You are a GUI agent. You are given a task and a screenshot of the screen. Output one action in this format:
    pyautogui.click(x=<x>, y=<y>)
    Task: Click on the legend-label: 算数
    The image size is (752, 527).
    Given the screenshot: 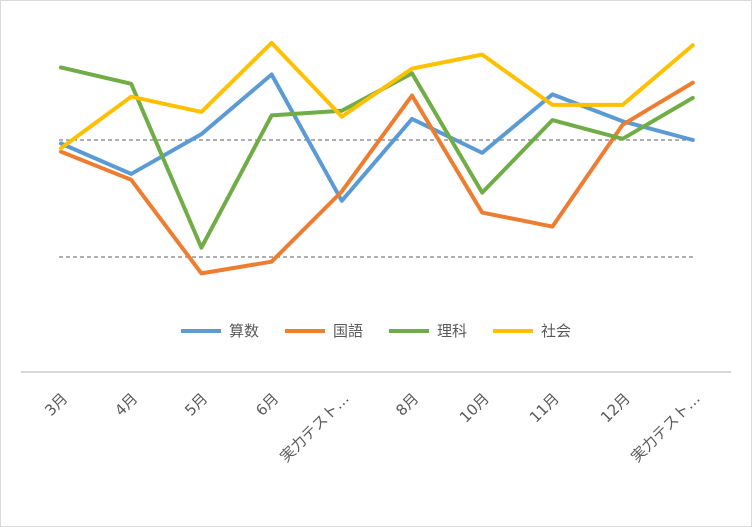 What is the action you would take?
    pyautogui.click(x=243, y=331)
    